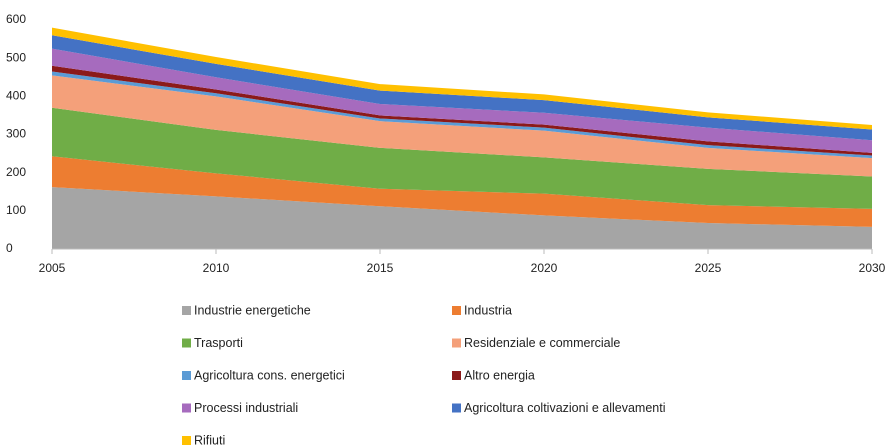  What do you see at coordinates (269, 375) in the screenshot?
I see `legend-label: Agricoltura cons. energetici` at bounding box center [269, 375].